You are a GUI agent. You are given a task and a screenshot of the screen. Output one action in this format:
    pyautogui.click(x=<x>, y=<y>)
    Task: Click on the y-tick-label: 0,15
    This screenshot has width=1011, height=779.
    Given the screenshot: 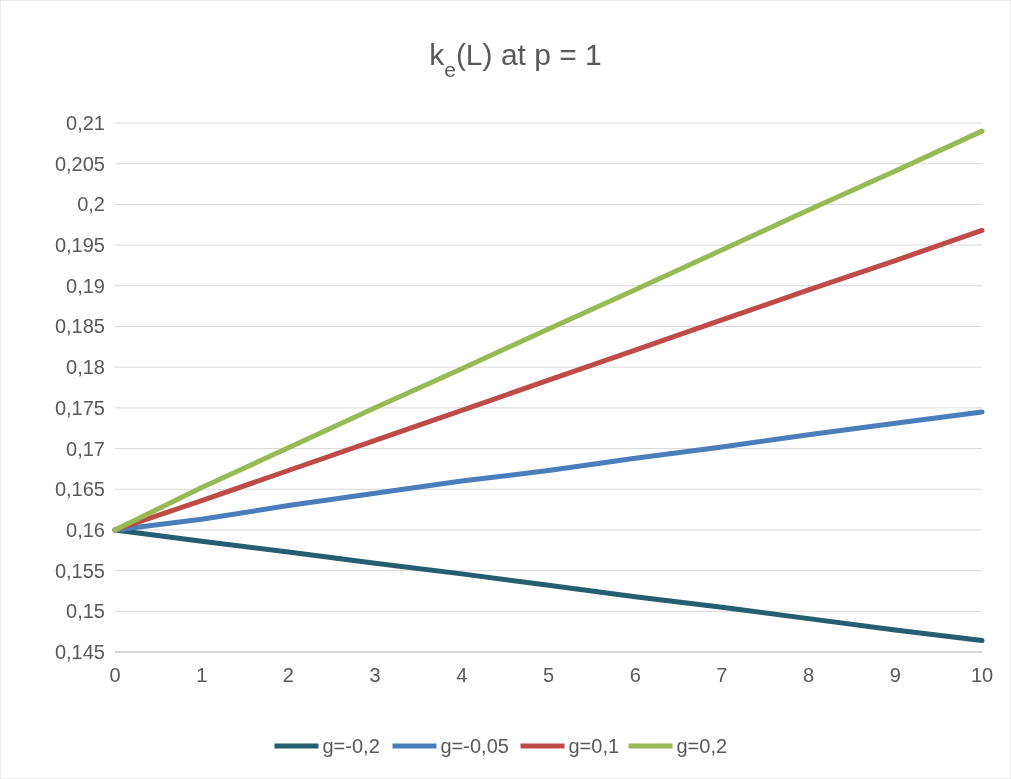 What is the action you would take?
    pyautogui.click(x=85, y=611)
    